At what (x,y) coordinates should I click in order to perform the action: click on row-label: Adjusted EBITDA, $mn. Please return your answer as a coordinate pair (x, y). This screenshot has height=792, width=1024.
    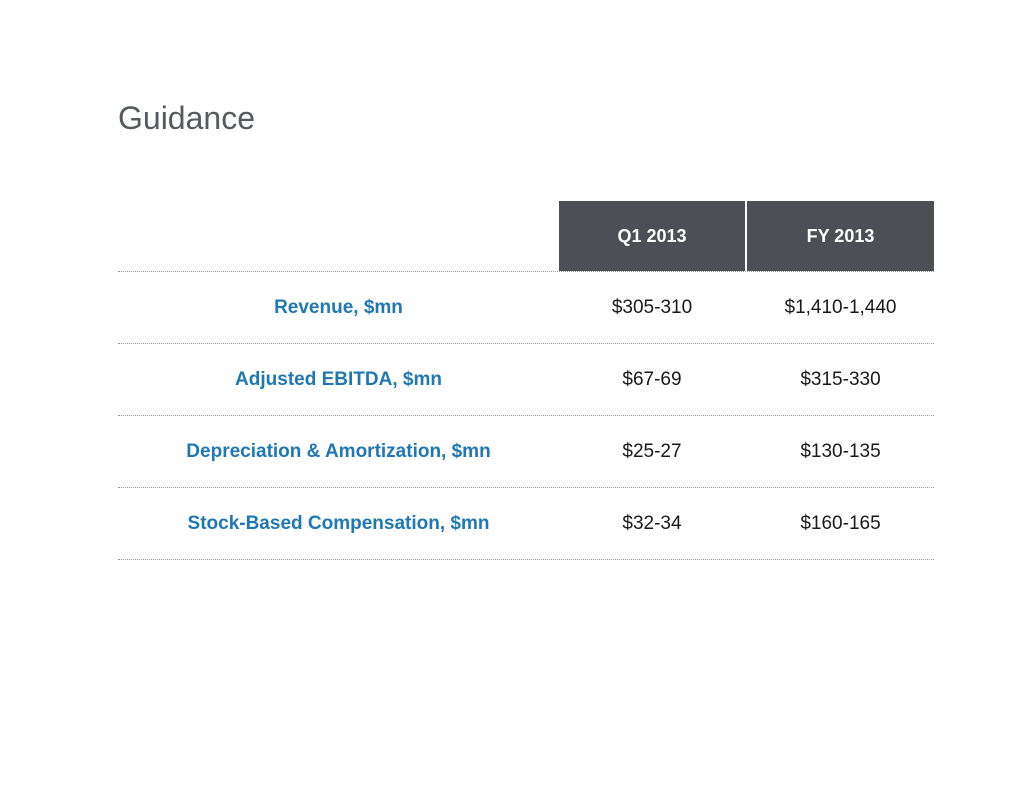
    Looking at the image, I should click on (338, 379).